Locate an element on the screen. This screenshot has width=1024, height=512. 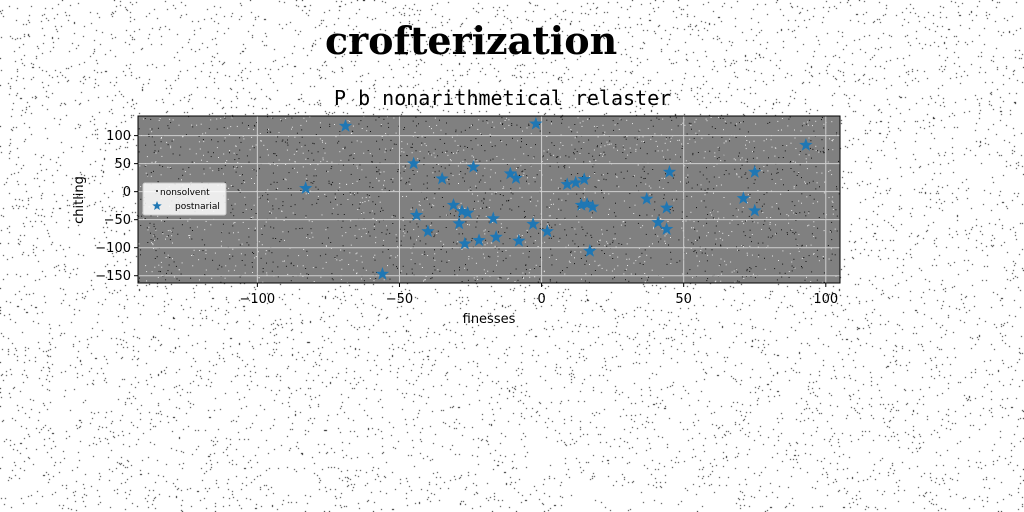
legend-box is located at coordinates (184, 199).